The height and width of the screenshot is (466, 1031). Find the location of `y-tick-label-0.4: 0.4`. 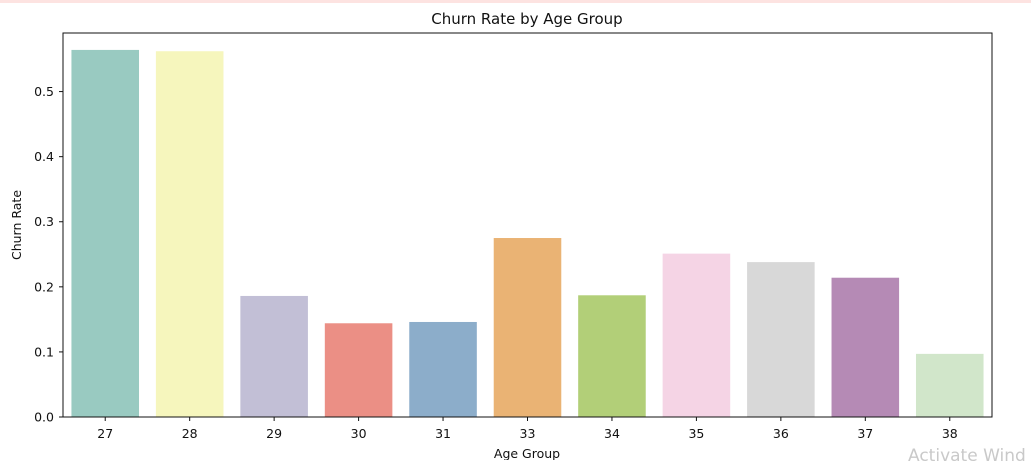

y-tick-label-0.4: 0.4 is located at coordinates (44, 156).